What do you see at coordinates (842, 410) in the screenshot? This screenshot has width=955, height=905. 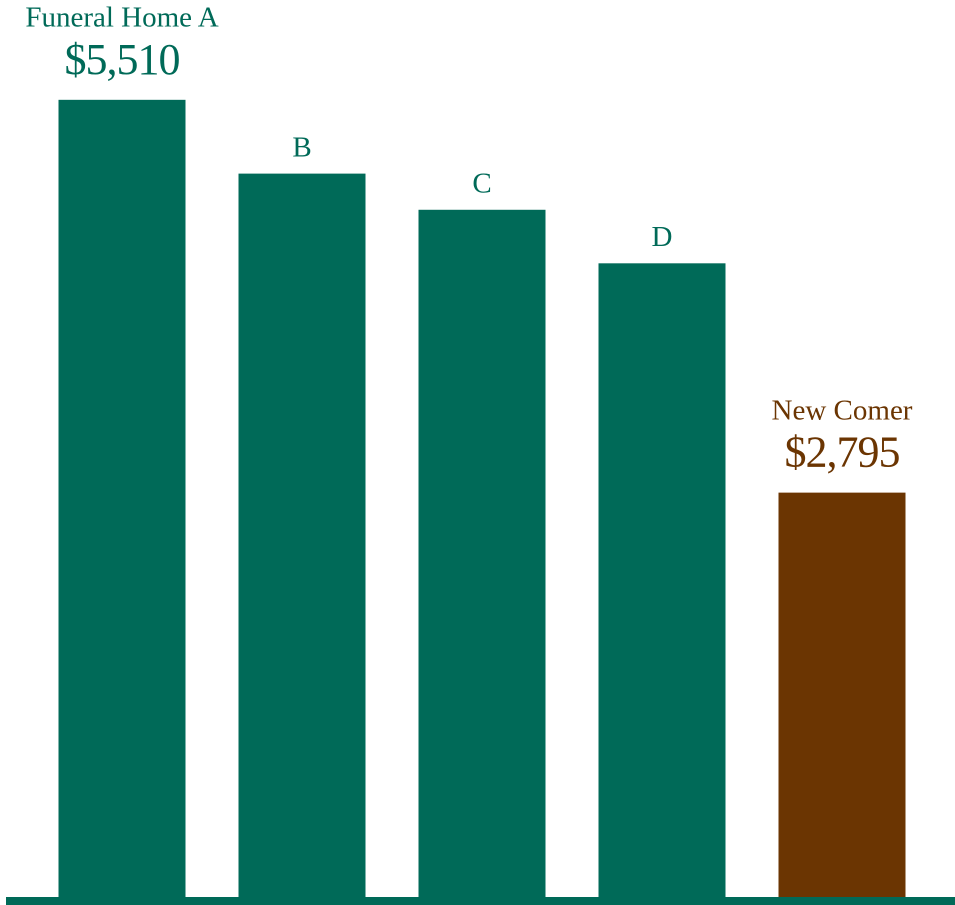 I see `category-label: New Comer` at bounding box center [842, 410].